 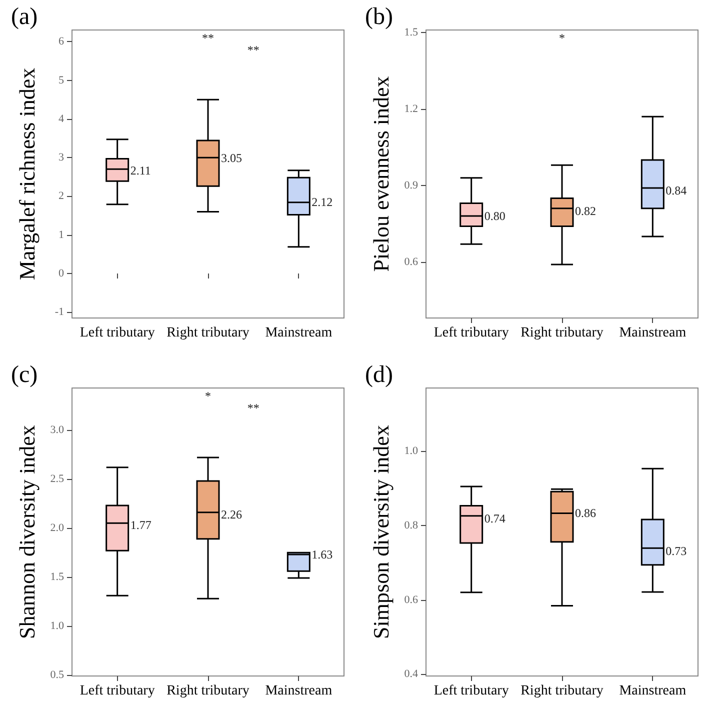 What do you see at coordinates (57, 528) in the screenshot?
I see `y-tick-label: 2.0` at bounding box center [57, 528].